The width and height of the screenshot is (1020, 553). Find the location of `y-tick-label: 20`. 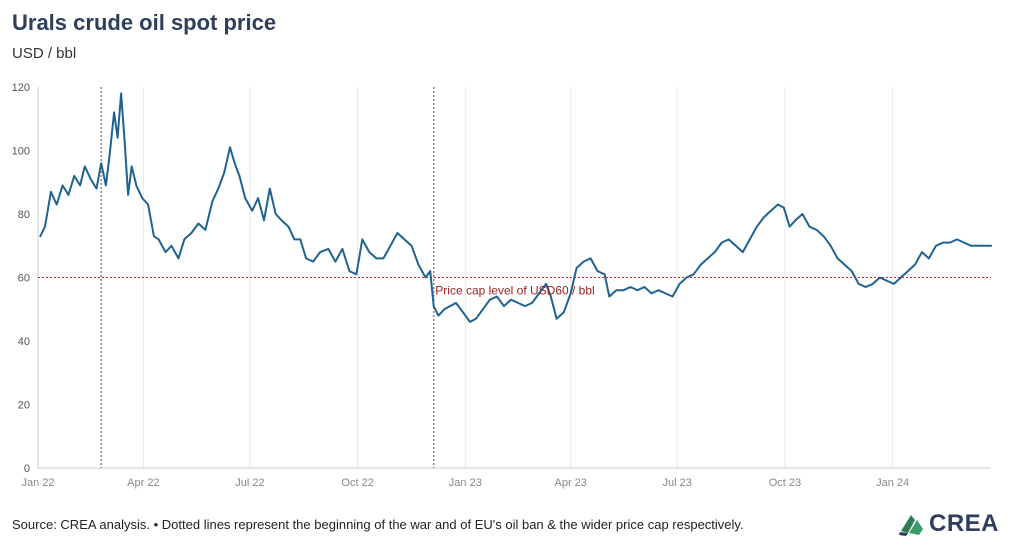

y-tick-label: 20 is located at coordinates (24, 406).